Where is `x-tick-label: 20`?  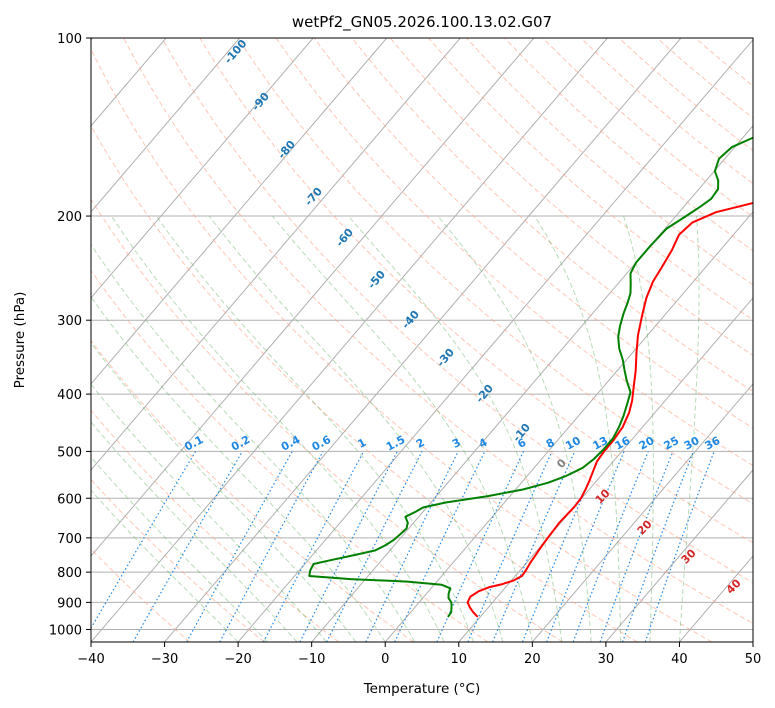 x-tick-label: 20 is located at coordinates (532, 659).